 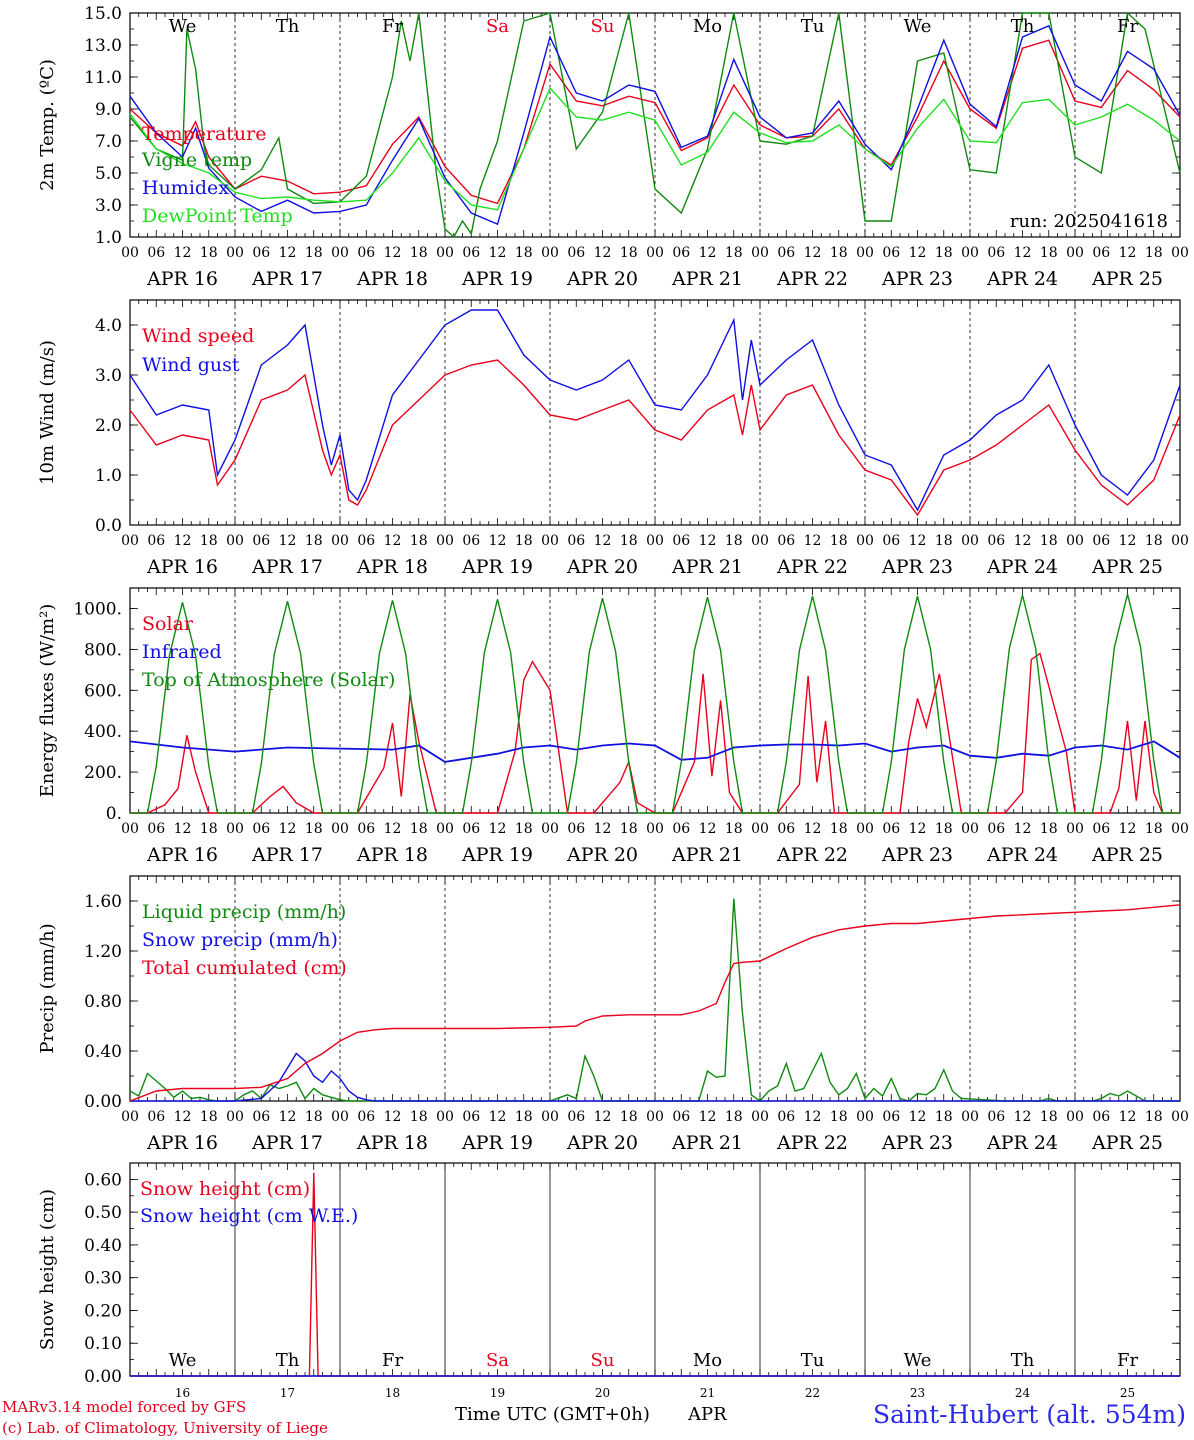 I want to click on series-line-humidex, so click(x=655, y=125).